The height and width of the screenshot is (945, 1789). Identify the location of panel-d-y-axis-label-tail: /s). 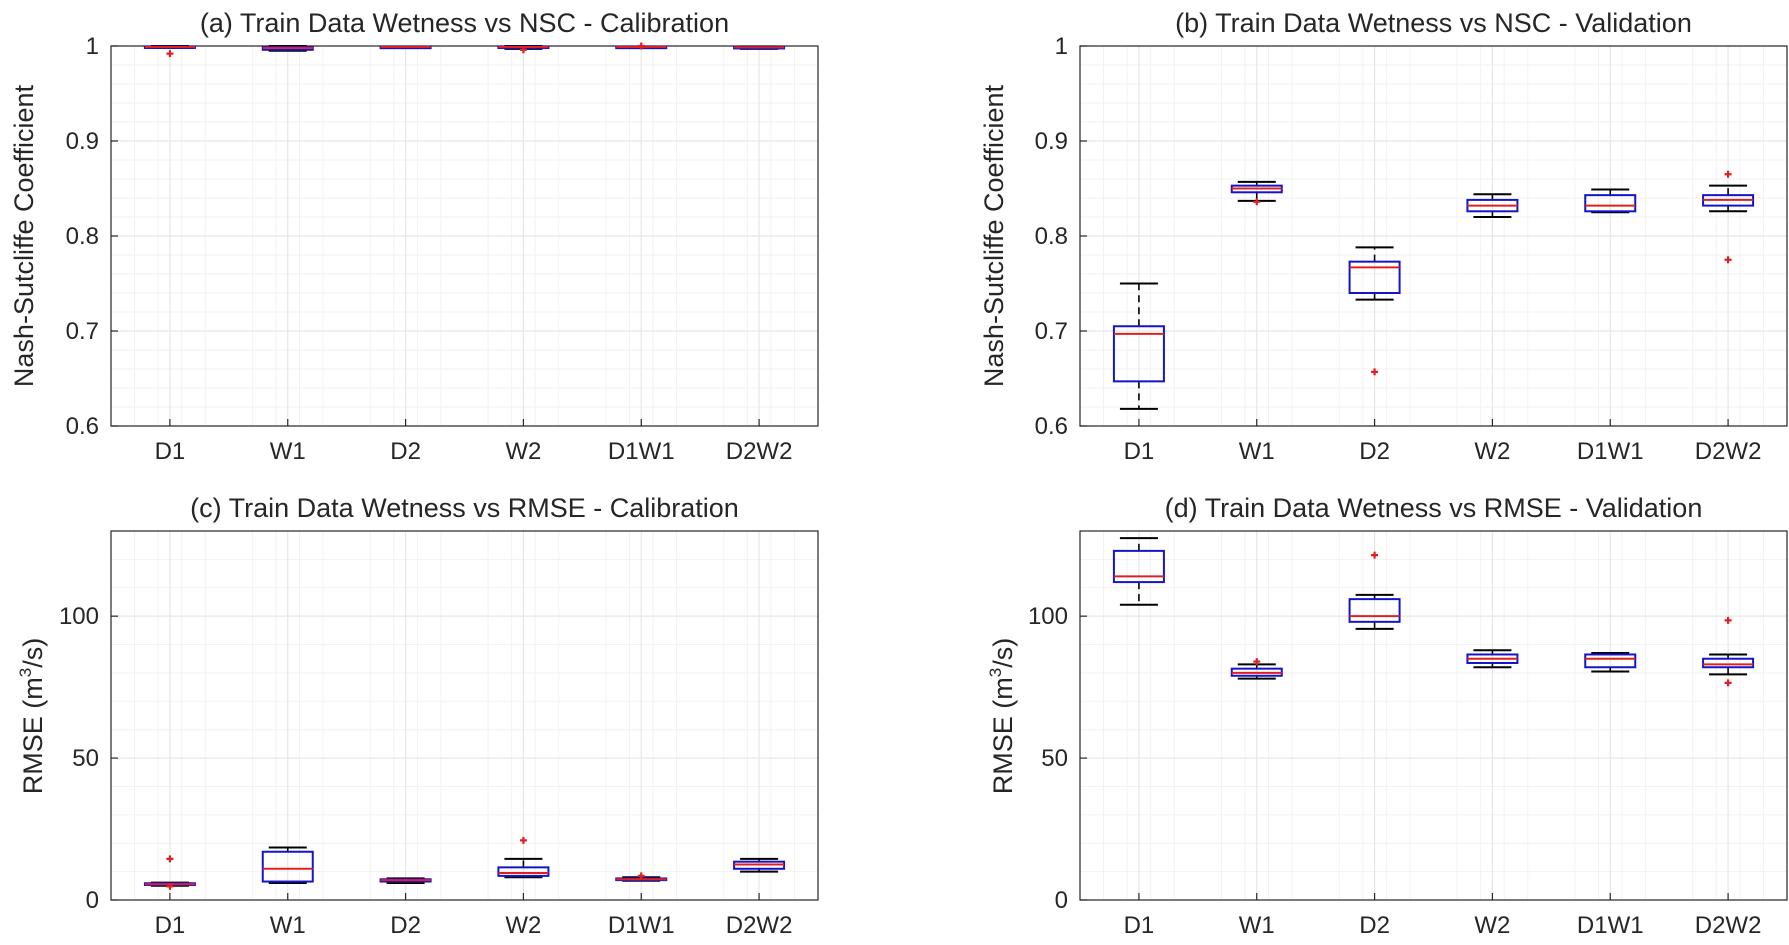
(1003, 653).